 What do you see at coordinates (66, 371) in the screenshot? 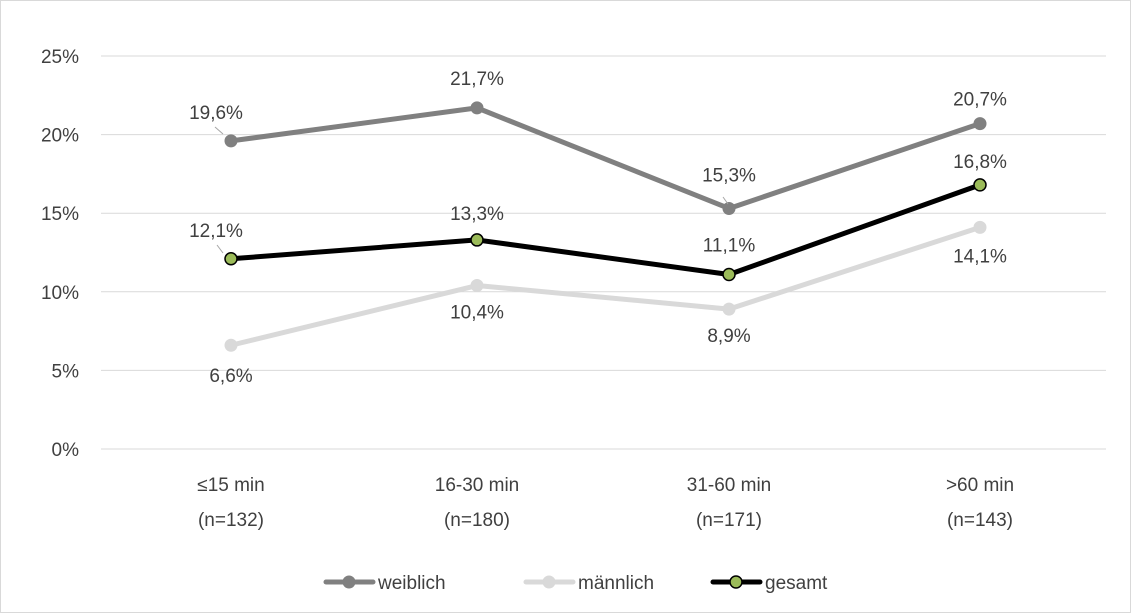
I see `y-tick-label: 5%` at bounding box center [66, 371].